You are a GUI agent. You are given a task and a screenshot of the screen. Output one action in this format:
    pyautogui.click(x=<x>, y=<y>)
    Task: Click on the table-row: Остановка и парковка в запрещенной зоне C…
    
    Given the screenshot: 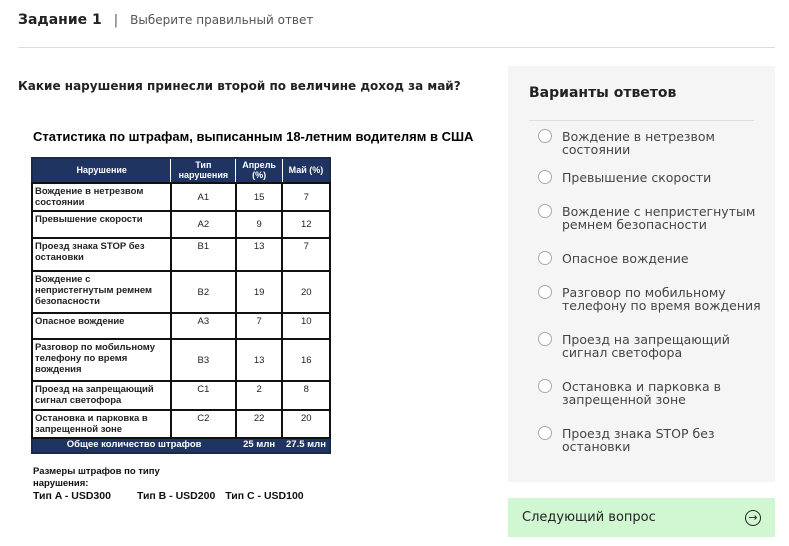 What is the action you would take?
    pyautogui.click(x=181, y=424)
    